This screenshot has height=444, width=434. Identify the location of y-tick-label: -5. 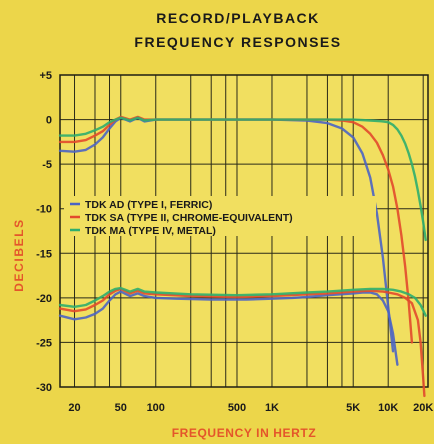
(47, 165).